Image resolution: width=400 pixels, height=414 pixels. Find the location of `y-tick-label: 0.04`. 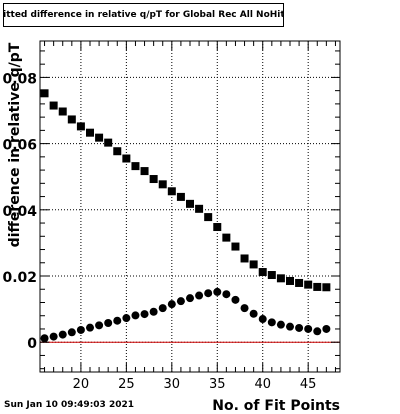

y-tick-label: 0.04 is located at coordinates (19, 212).